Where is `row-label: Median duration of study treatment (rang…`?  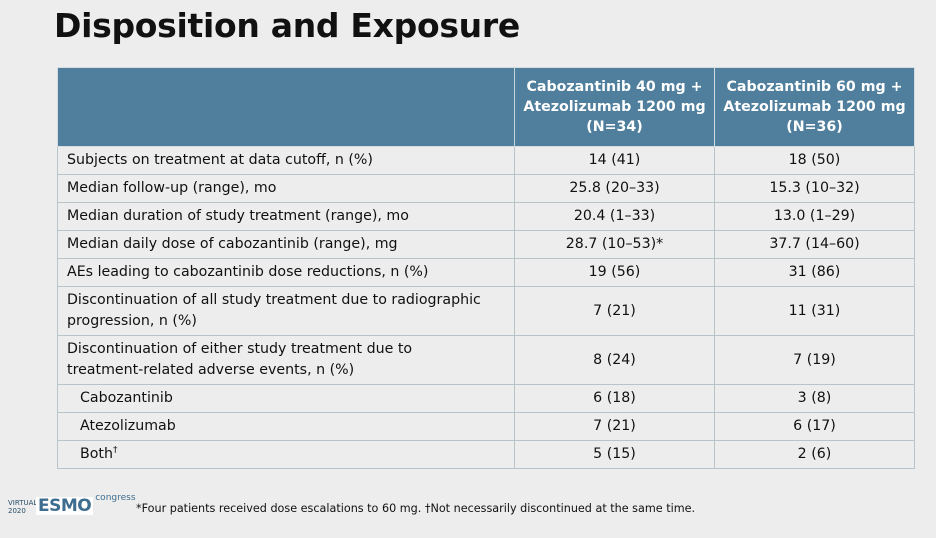
row-label: Median duration of study treatment (rang… is located at coordinates (286, 216).